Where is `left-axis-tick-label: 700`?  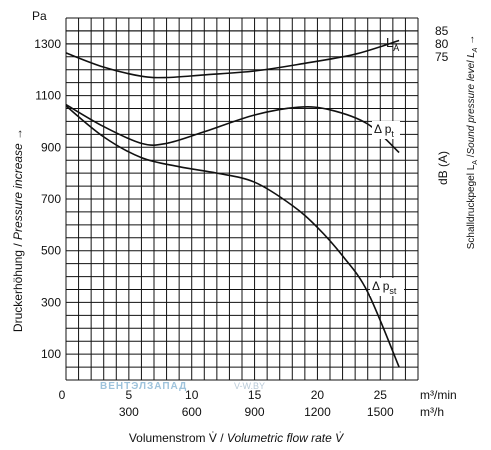
left-axis-tick-label: 700 is located at coordinates (51, 199).